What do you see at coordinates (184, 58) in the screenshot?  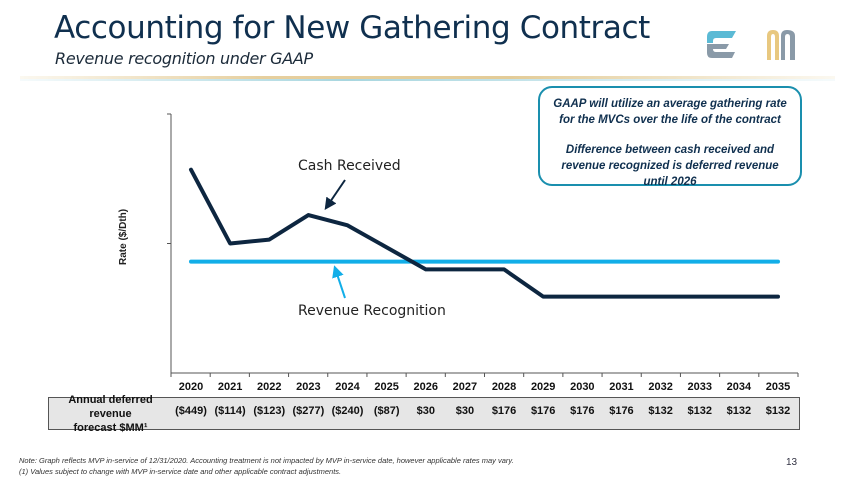 I see `page-subtitle: Revenue recognition under GAAP` at bounding box center [184, 58].